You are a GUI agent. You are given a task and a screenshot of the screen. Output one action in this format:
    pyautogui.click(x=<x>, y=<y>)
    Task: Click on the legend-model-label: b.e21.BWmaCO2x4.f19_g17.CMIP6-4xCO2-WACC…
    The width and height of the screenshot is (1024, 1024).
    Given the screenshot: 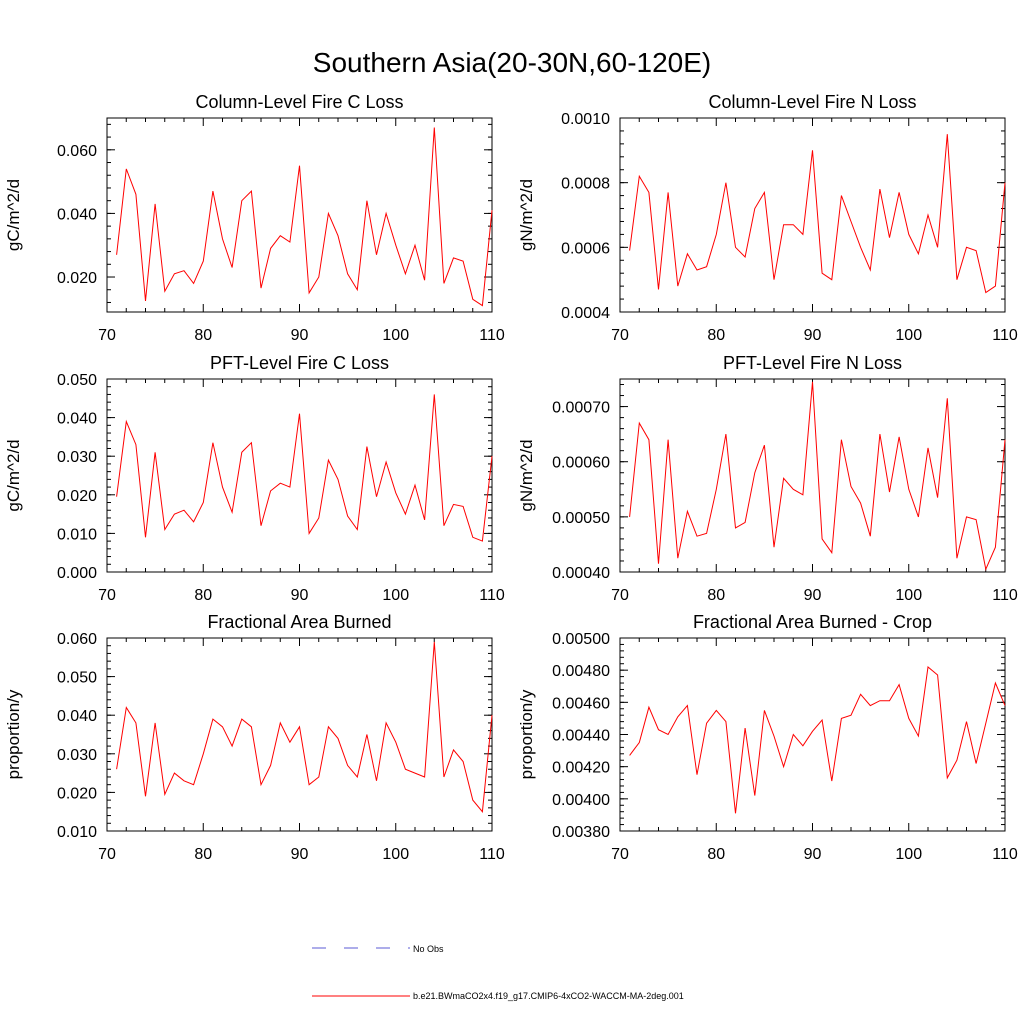 What is the action you would take?
    pyautogui.click(x=548, y=996)
    